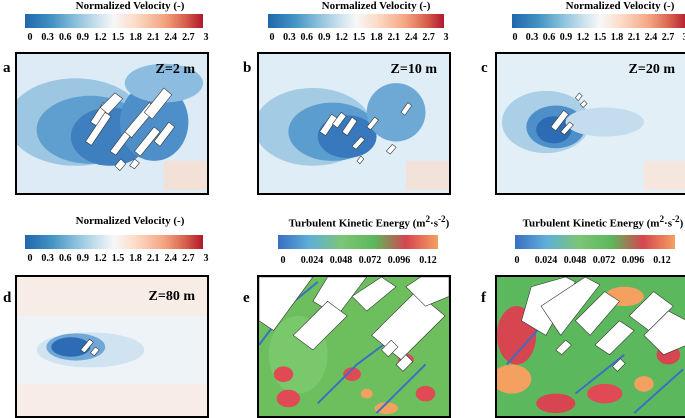 Image resolution: width=685 pixels, height=418 pixels. Describe the element at coordinates (413, 69) in the screenshot. I see `z-label-b: Z=10 m` at that location.